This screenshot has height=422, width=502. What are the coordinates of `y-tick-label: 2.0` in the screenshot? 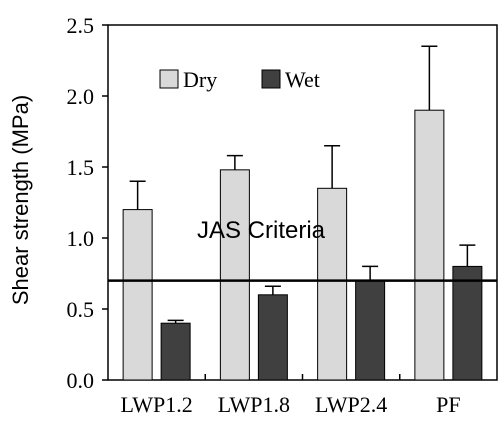 It's located at (81, 96).